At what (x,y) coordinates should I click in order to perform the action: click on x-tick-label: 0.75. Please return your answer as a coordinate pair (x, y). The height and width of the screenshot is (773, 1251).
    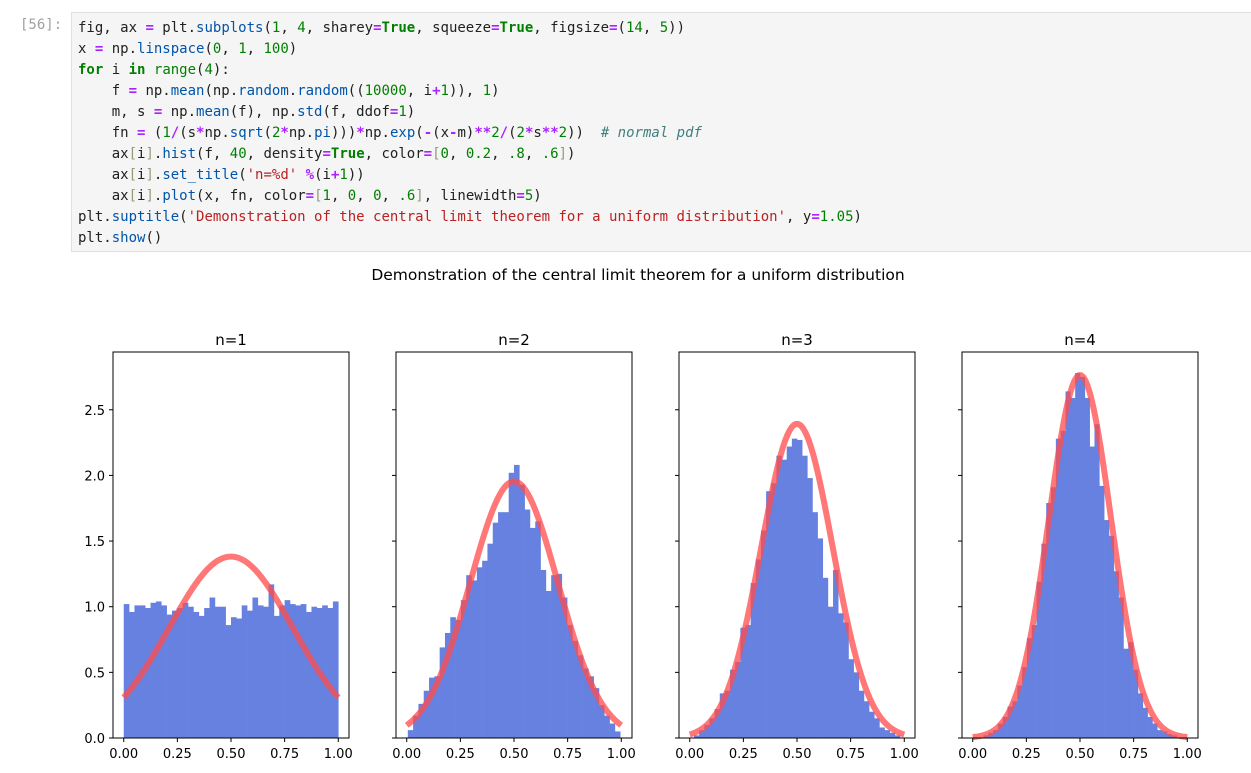
    Looking at the image, I should click on (850, 754).